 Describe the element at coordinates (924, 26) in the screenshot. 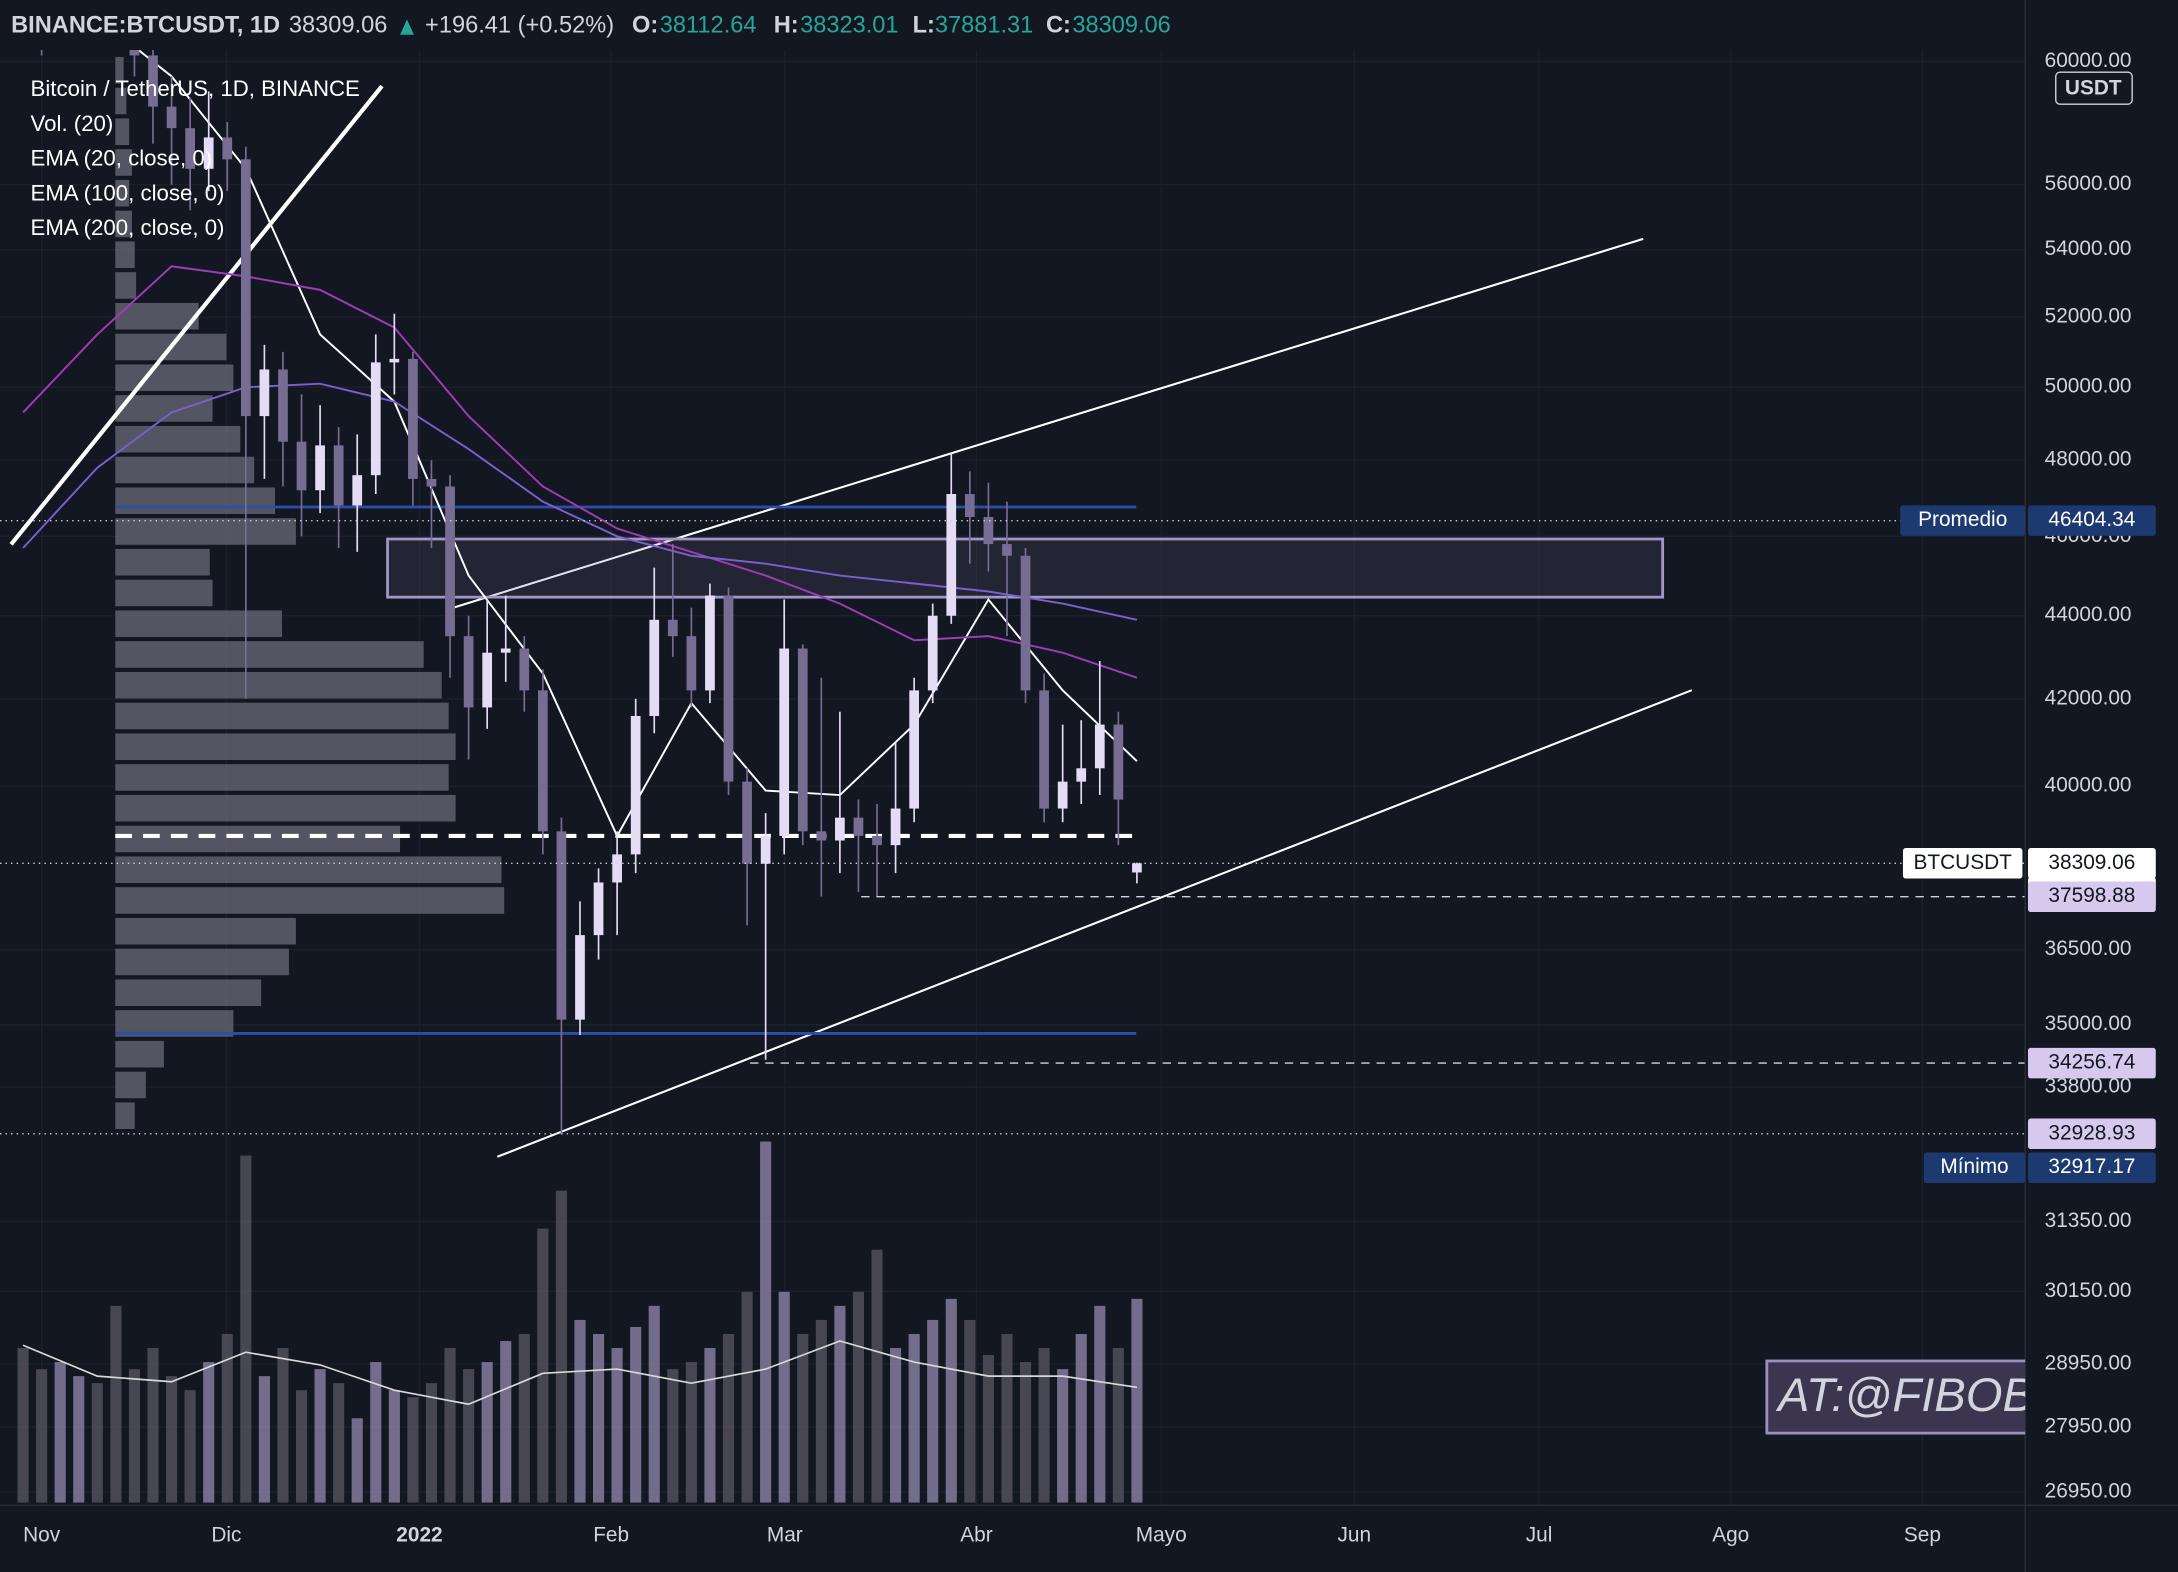

I see `low-label: L:` at that location.